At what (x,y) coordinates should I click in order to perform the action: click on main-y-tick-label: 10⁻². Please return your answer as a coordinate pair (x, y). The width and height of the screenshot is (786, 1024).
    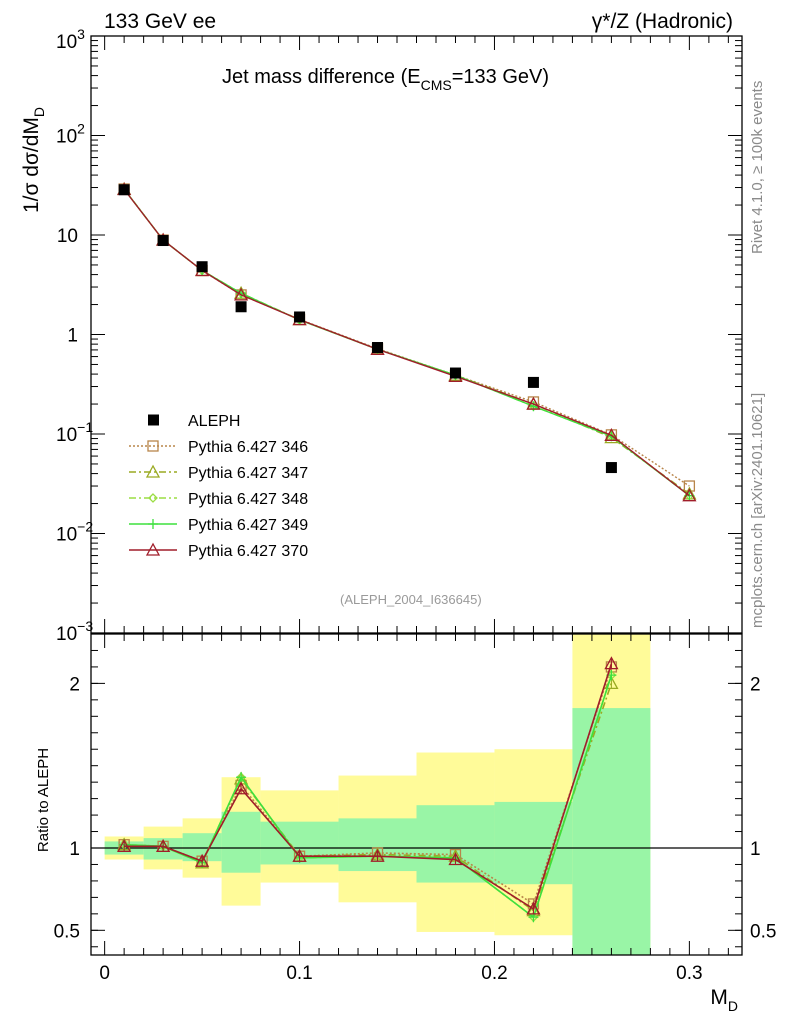
    Looking at the image, I should click on (74, 532).